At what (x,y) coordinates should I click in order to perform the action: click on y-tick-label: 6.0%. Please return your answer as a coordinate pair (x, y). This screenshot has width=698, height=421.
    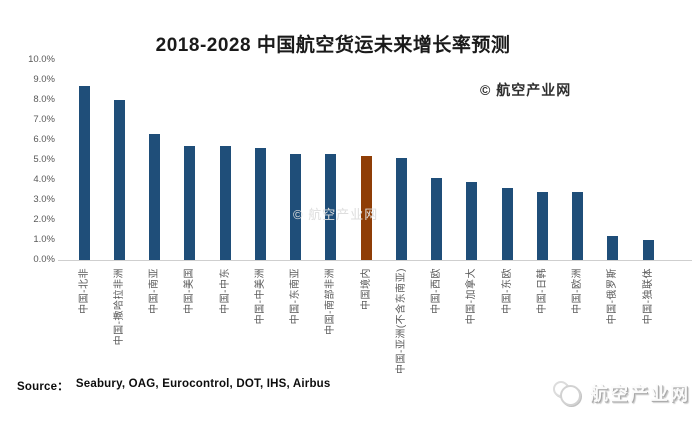
    Looking at the image, I should click on (44, 139).